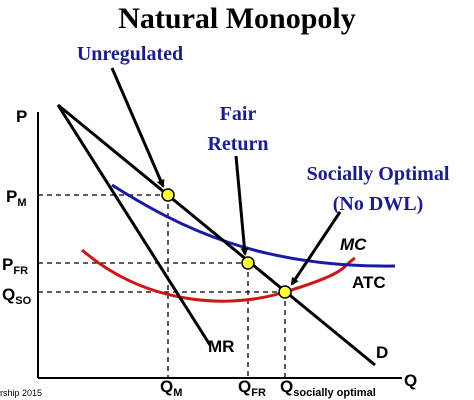 The height and width of the screenshot is (400, 474). What do you see at coordinates (21, 116) in the screenshot?
I see `y-axis-label: P` at bounding box center [21, 116].